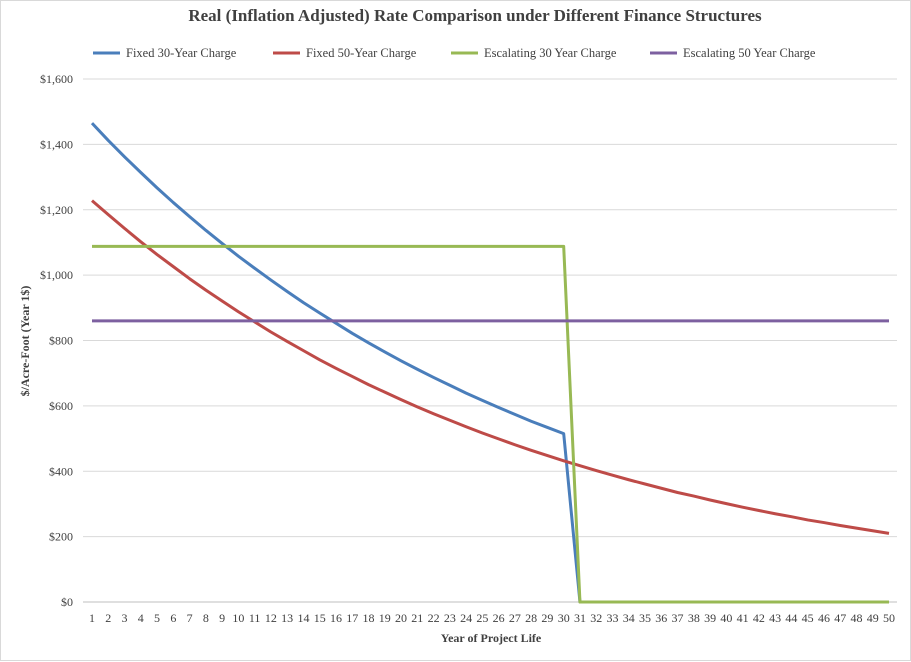  What do you see at coordinates (190, 618) in the screenshot?
I see `x-tick-label: 7` at bounding box center [190, 618].